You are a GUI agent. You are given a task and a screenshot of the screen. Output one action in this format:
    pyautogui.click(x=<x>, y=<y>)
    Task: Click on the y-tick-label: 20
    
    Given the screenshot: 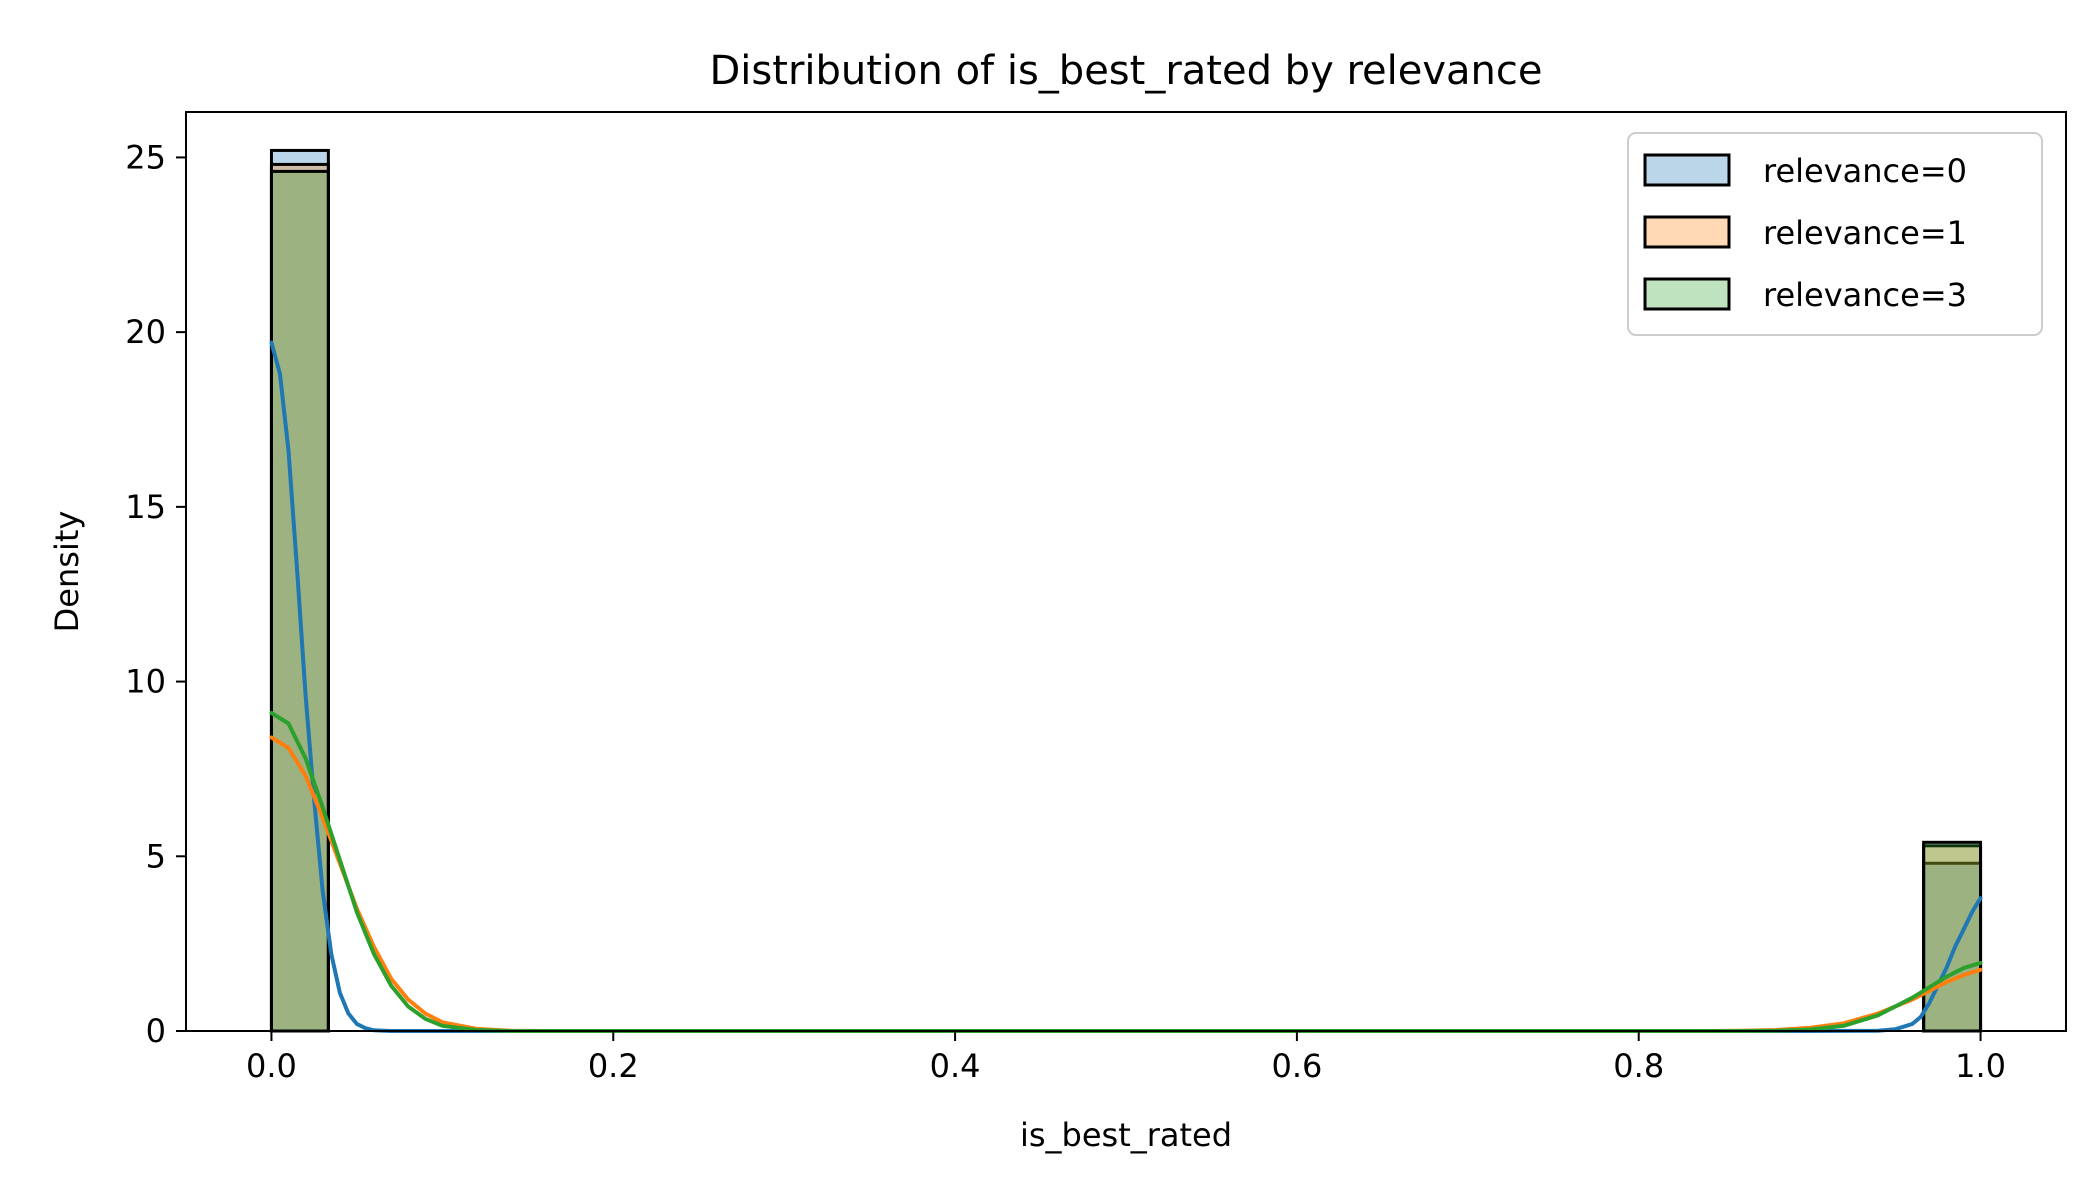 What is the action you would take?
    pyautogui.click(x=145, y=332)
    